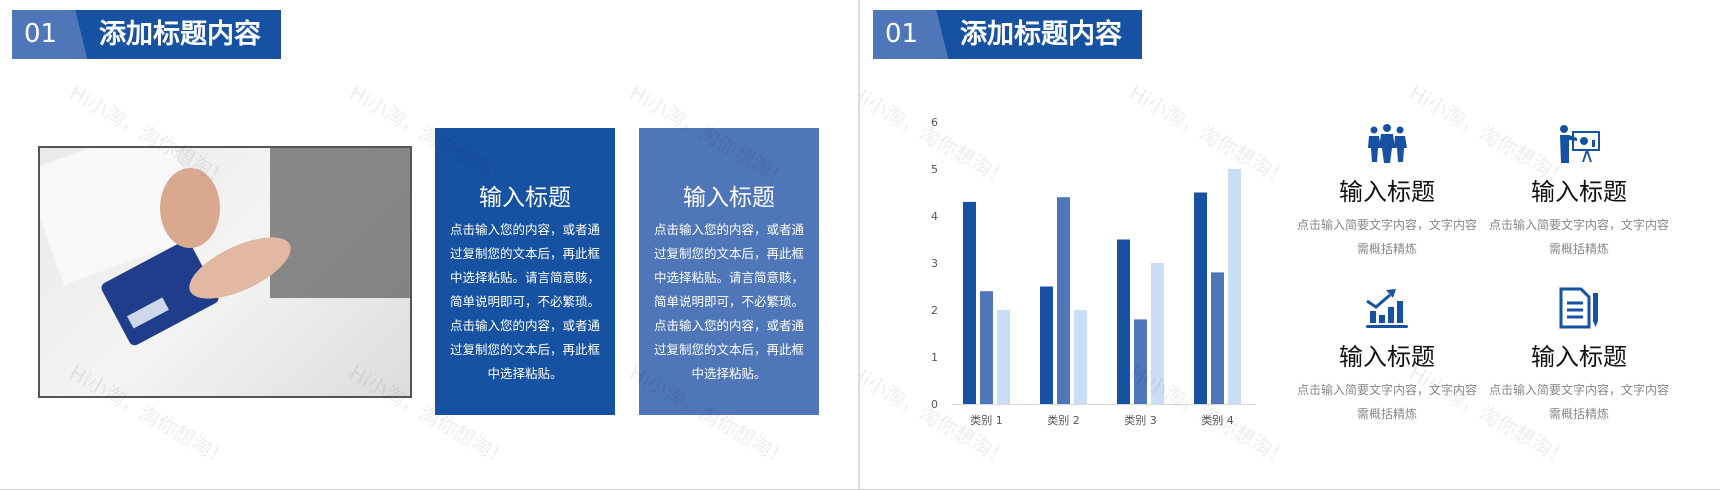 The height and width of the screenshot is (490, 1720). Describe the element at coordinates (1140, 420) in the screenshot. I see `x-tick-label: 类别 3` at that location.